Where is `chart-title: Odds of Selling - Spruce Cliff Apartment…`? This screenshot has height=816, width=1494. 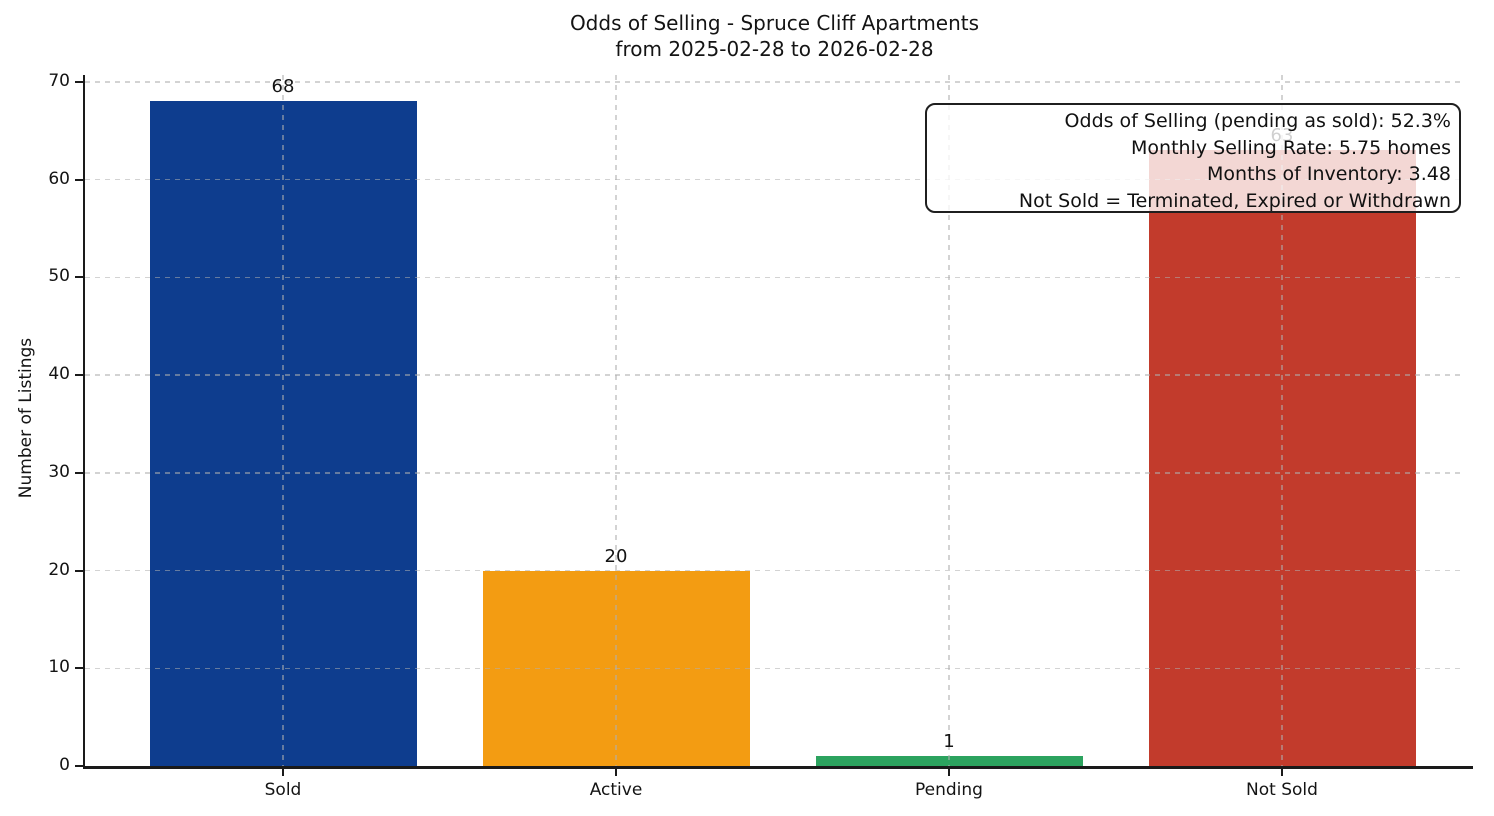
chart-title: Odds of Selling - Spruce Cliff Apartment… is located at coordinates (774, 36).